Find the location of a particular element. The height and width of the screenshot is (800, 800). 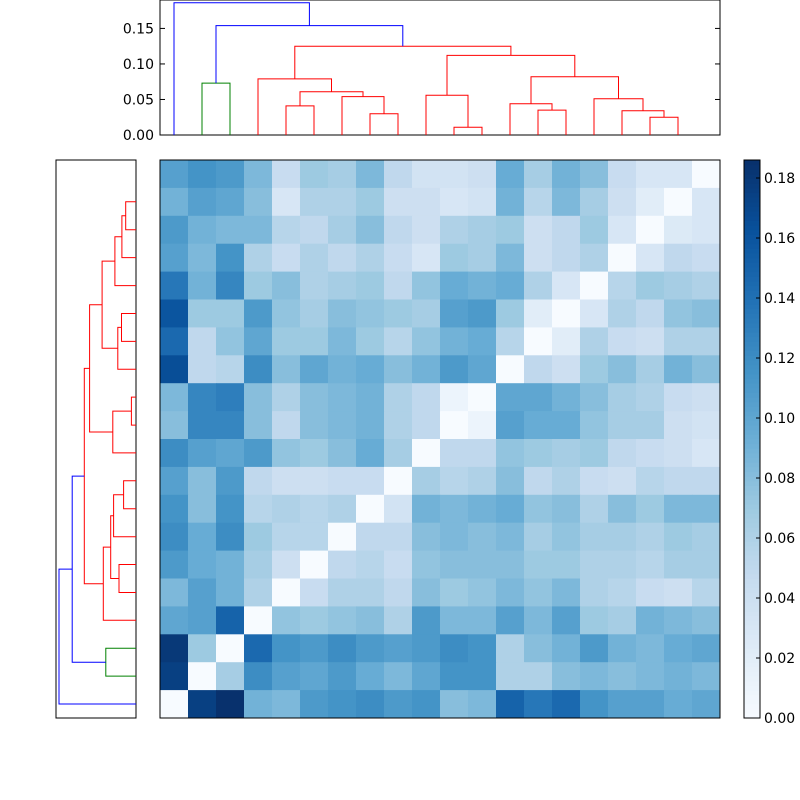

colorbar-frame is located at coordinates (752, 439).